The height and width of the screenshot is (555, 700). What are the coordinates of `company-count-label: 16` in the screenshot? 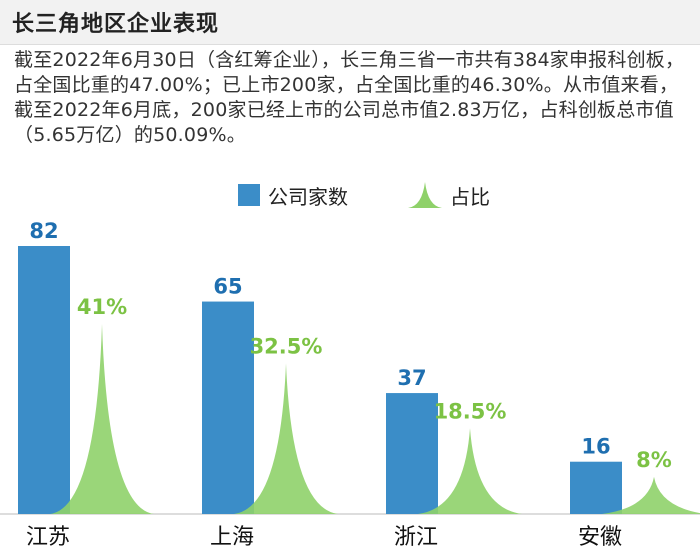 It's located at (595, 447).